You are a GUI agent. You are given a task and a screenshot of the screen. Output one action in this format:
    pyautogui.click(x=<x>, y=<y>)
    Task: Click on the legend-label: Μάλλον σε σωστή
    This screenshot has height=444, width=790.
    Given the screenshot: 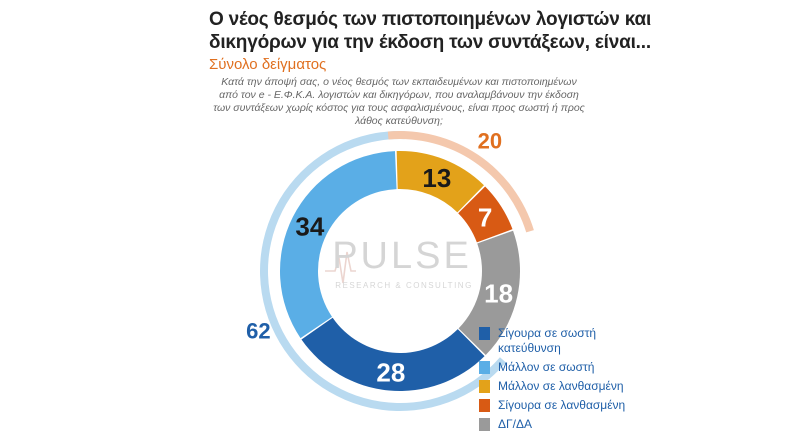 What is the action you would take?
    pyautogui.click(x=546, y=367)
    